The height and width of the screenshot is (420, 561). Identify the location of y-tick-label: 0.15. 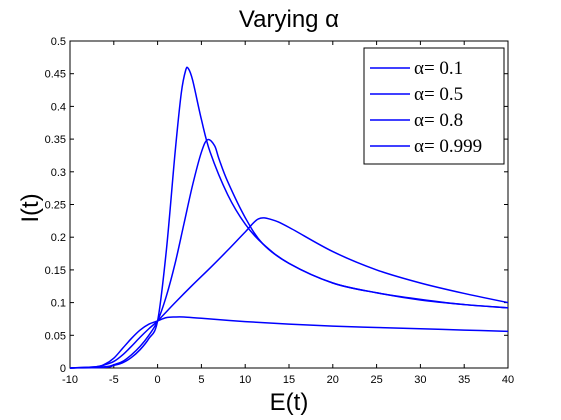
(55, 271).